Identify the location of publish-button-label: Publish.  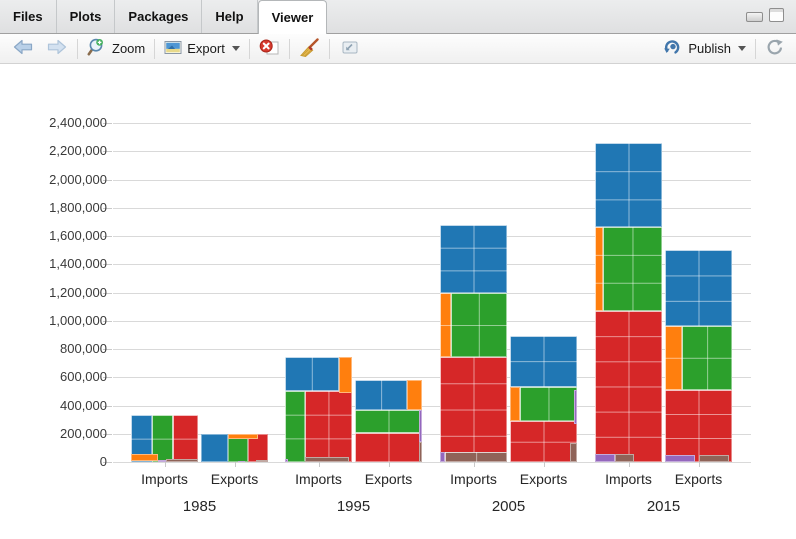
(709, 48).